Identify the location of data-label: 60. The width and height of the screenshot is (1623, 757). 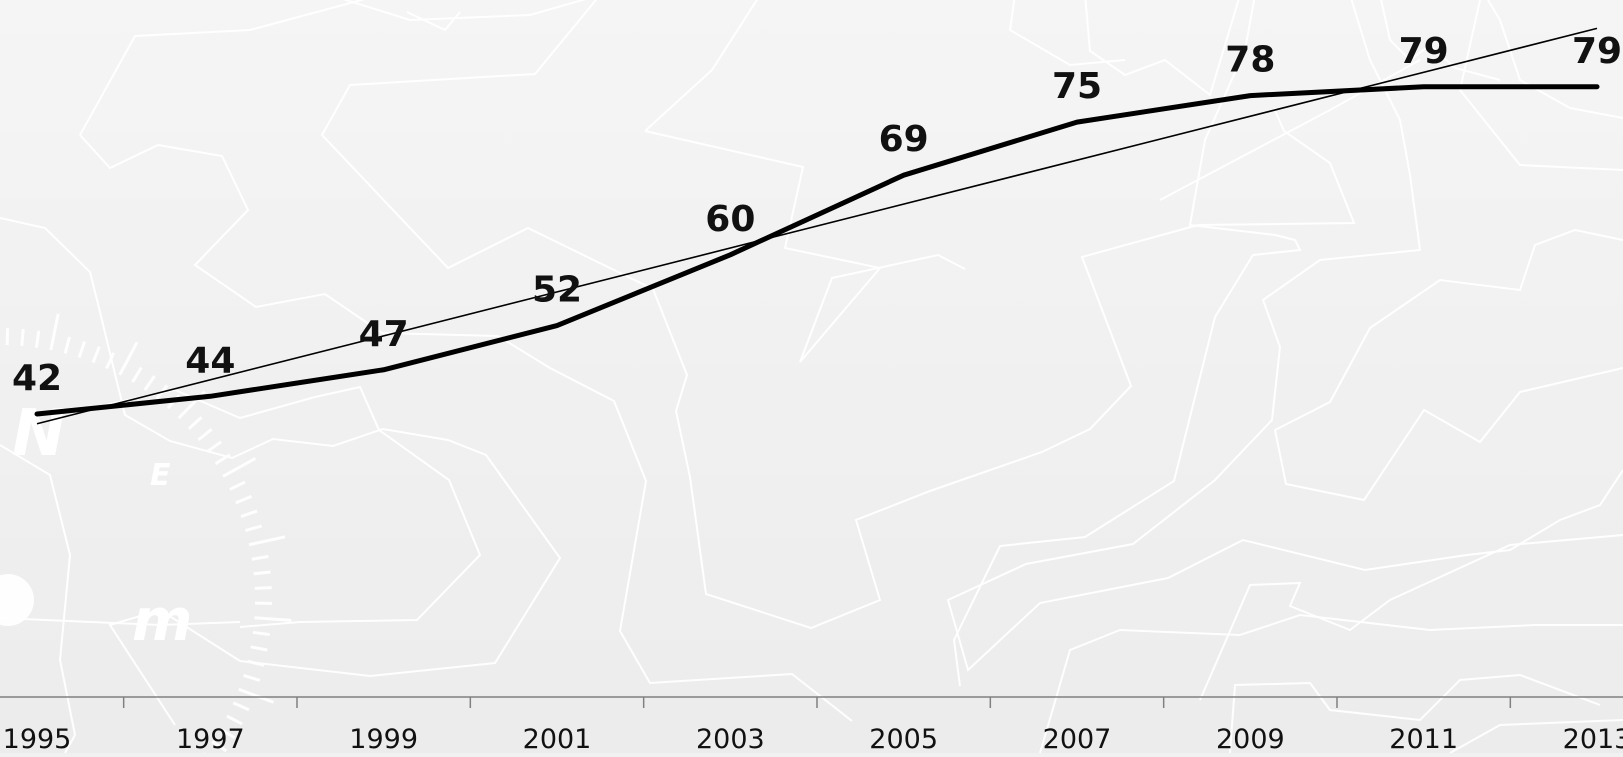
(730, 219).